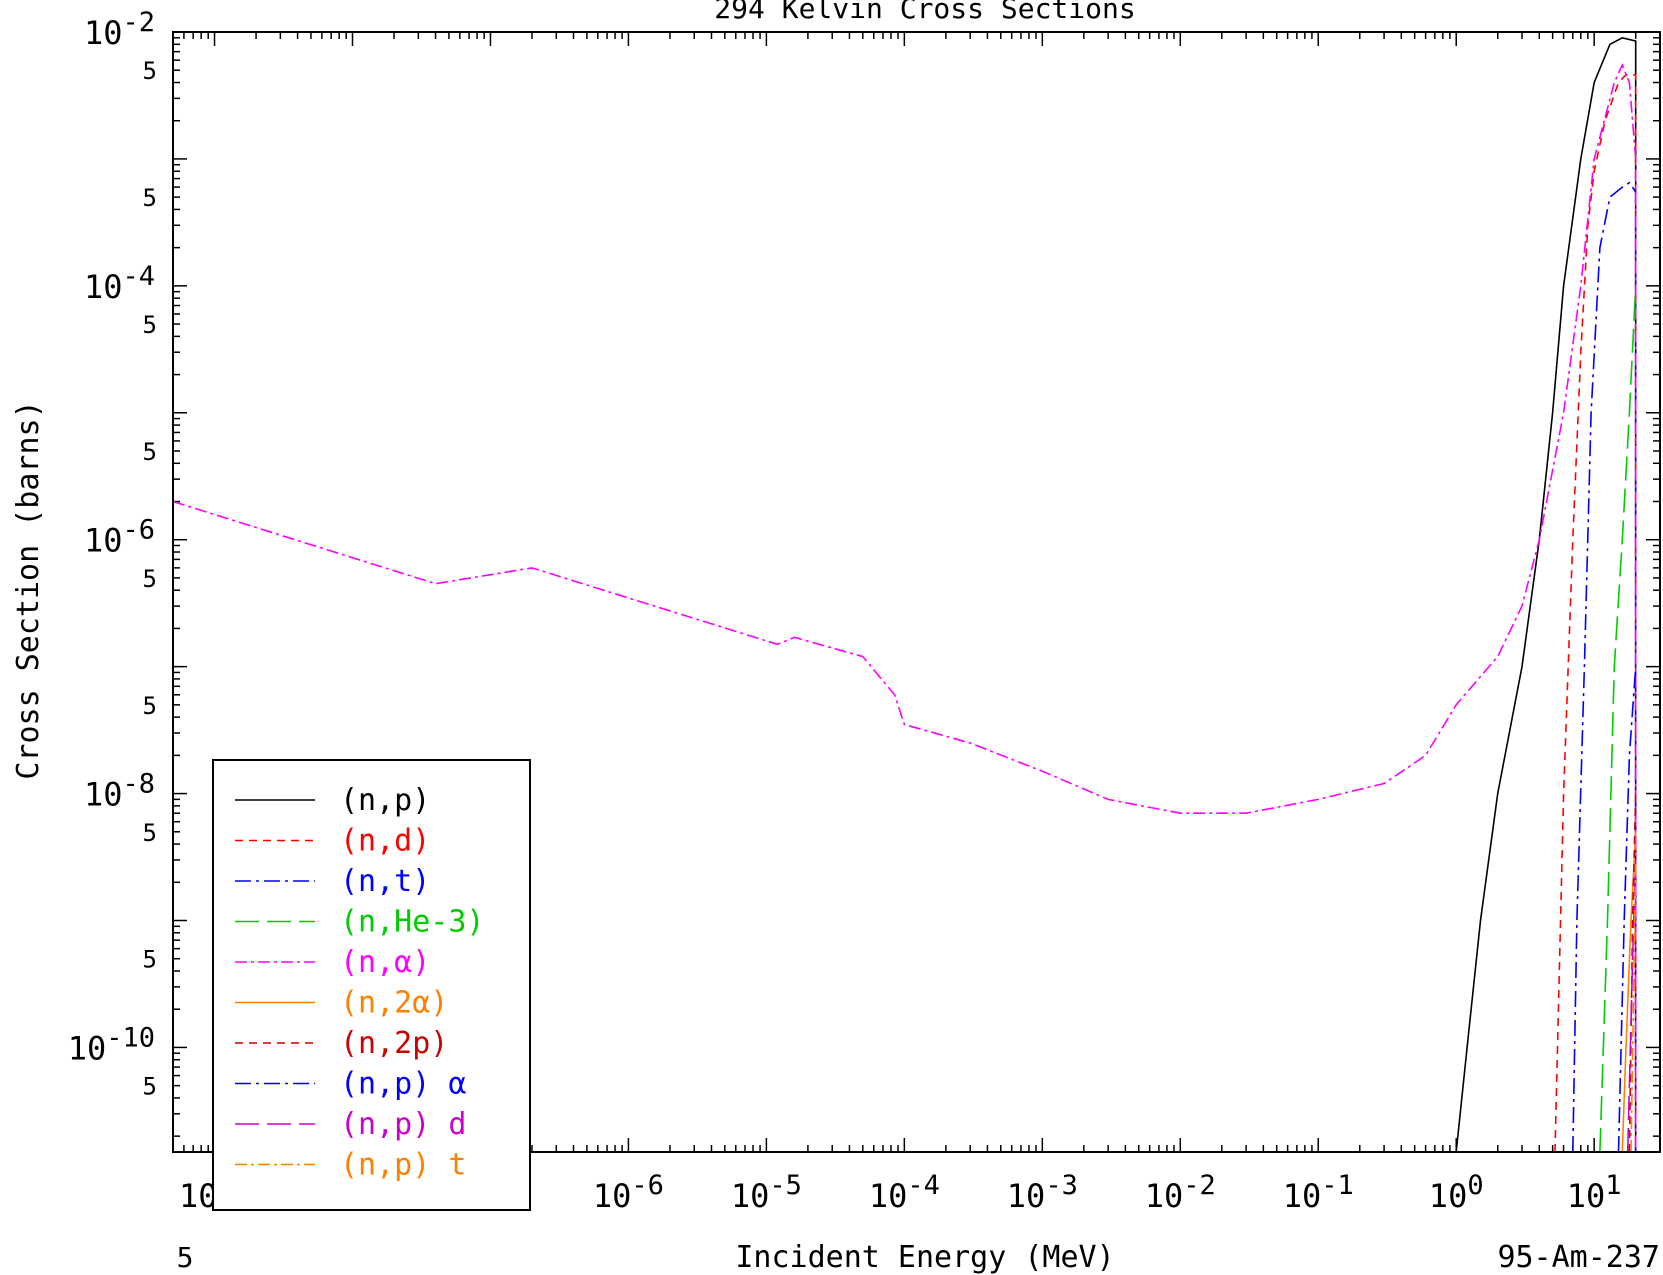 Image resolution: width=1663 pixels, height=1275 pixels. Describe the element at coordinates (1456, 1192) in the screenshot. I see `x-tick-label: 10⁰` at that location.